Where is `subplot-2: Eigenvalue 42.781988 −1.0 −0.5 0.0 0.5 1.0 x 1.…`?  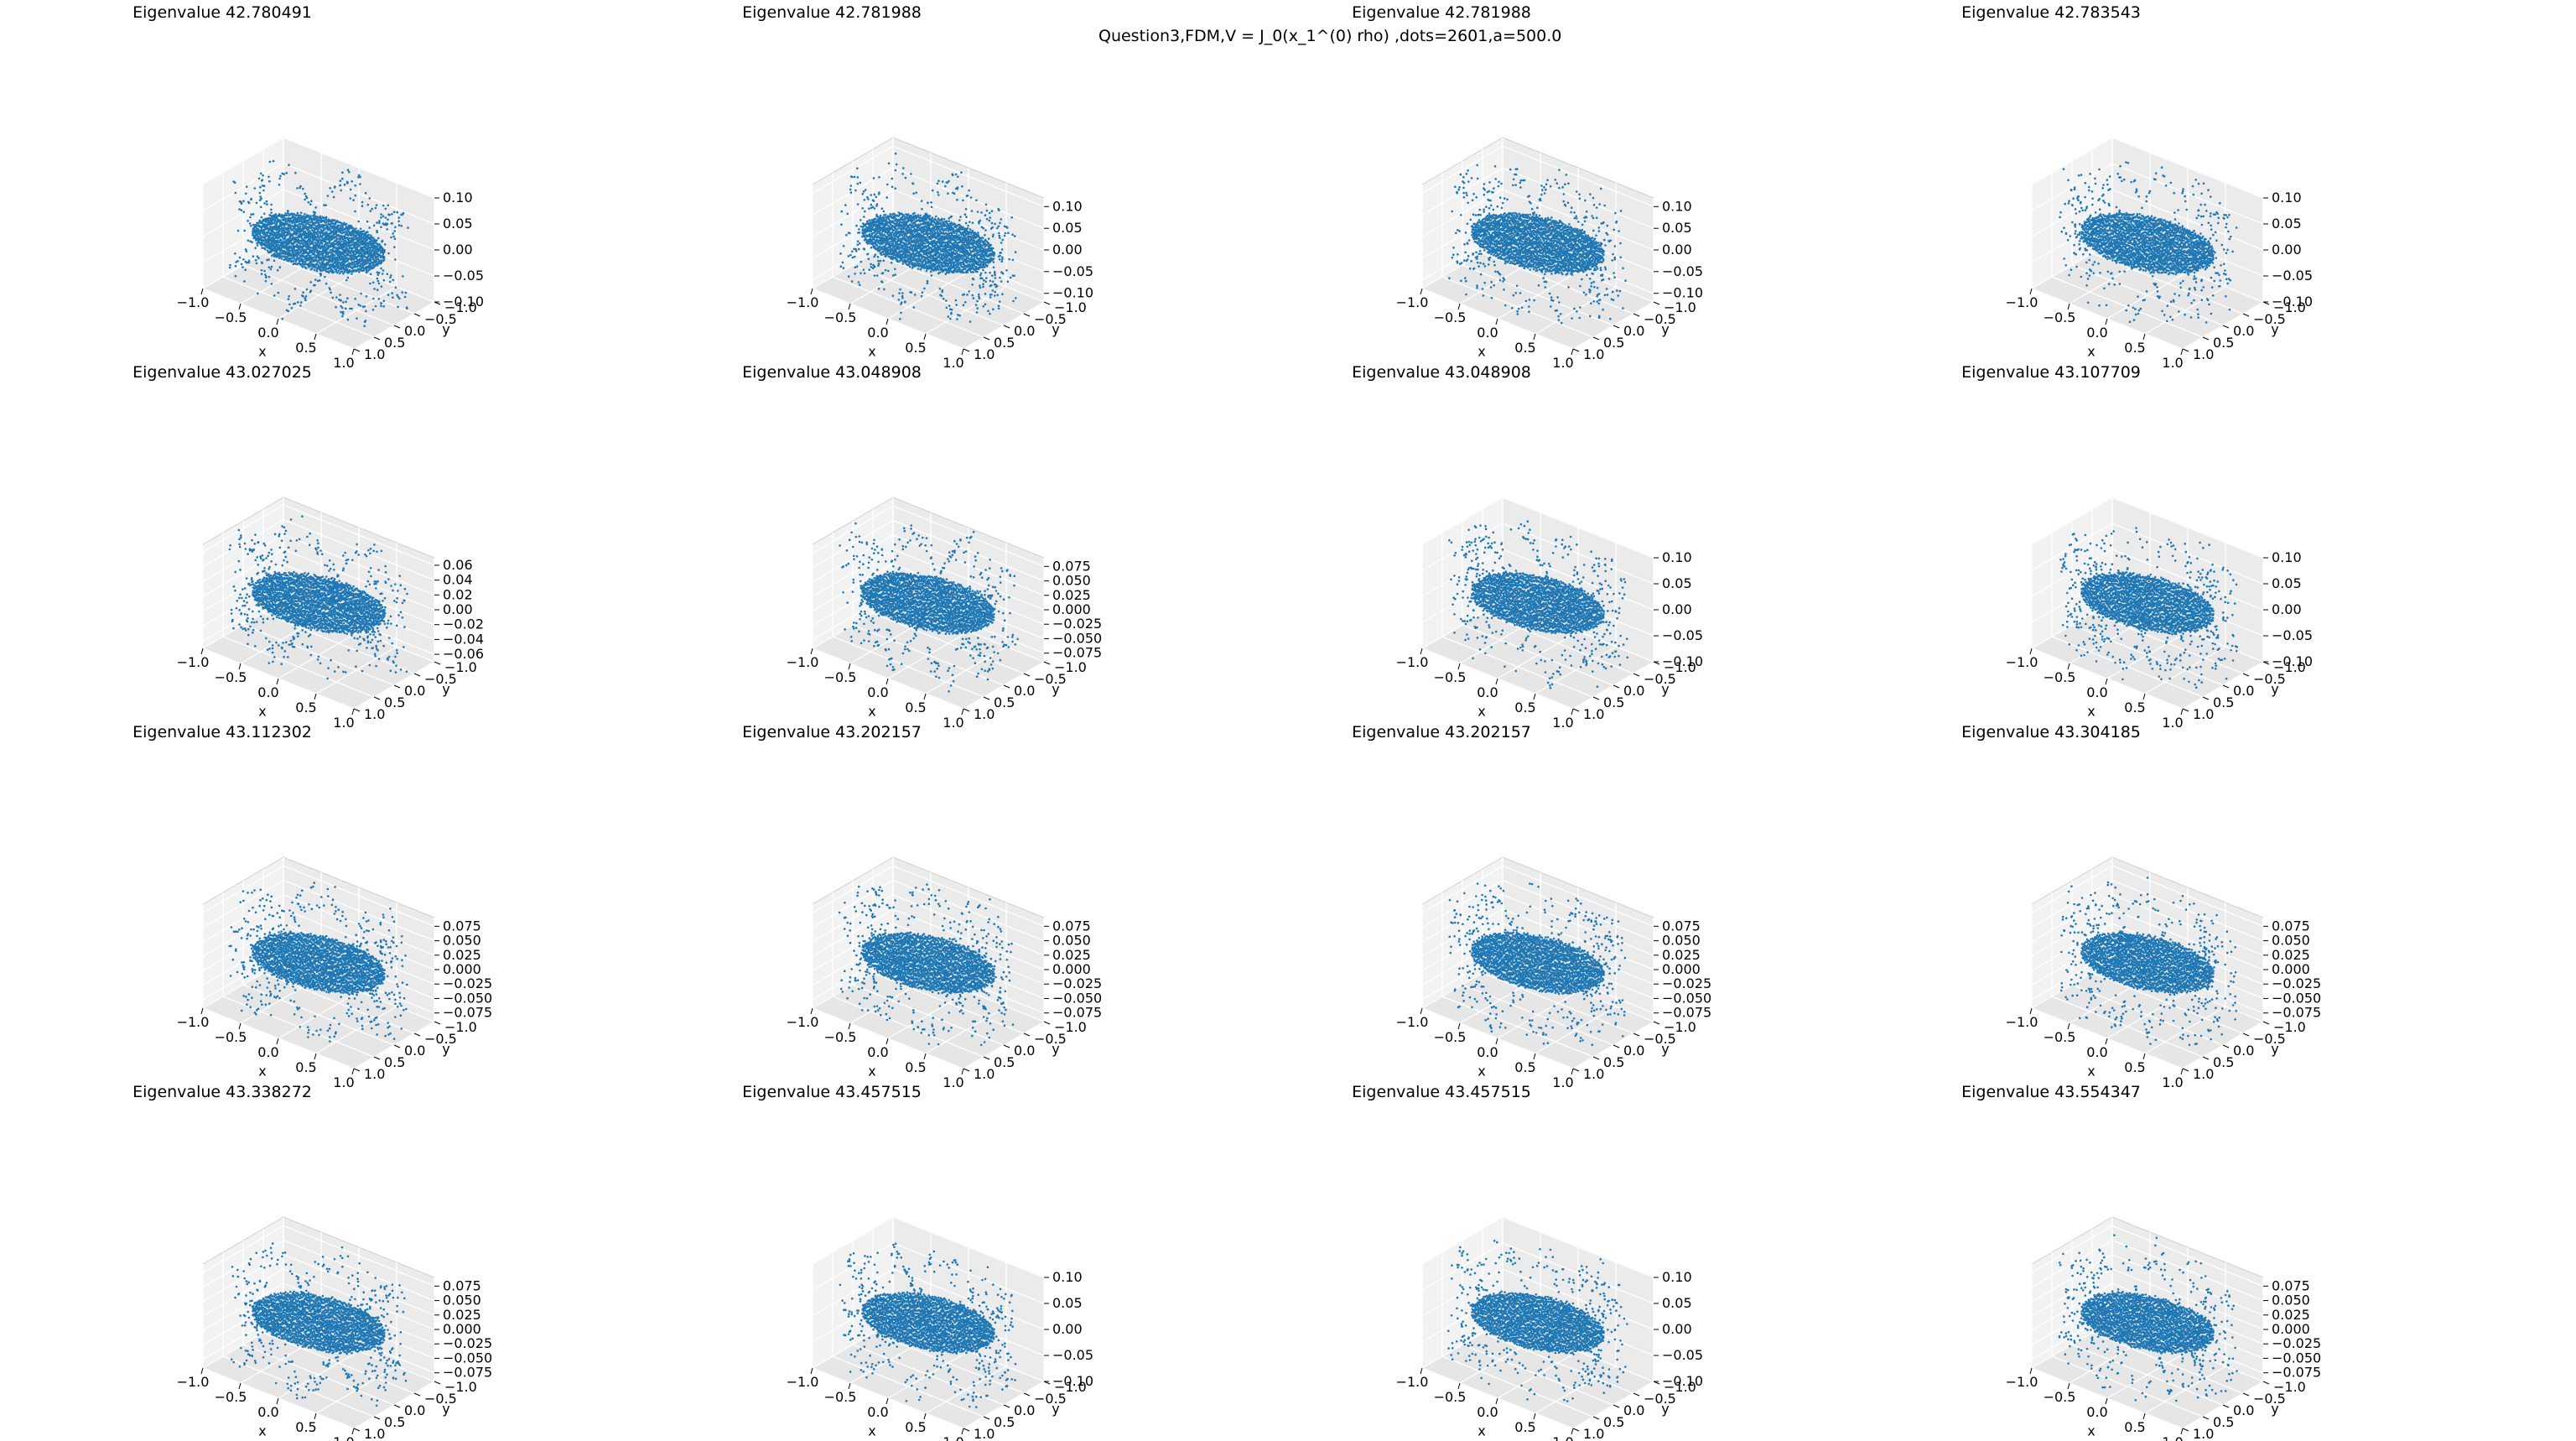 subplot-2: Eigenvalue 42.781988 −1.0 −0.5 0.0 0.5 1.0 x 1.… is located at coordinates (932, 185).